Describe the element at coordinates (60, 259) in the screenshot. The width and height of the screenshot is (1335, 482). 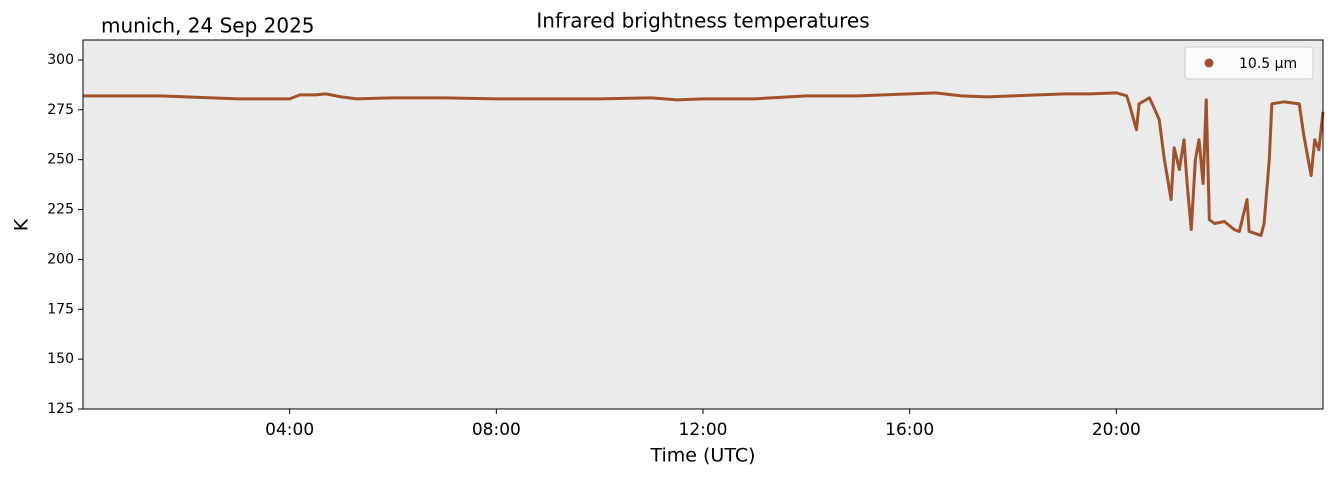
I see `y-tick-label: 200` at that location.